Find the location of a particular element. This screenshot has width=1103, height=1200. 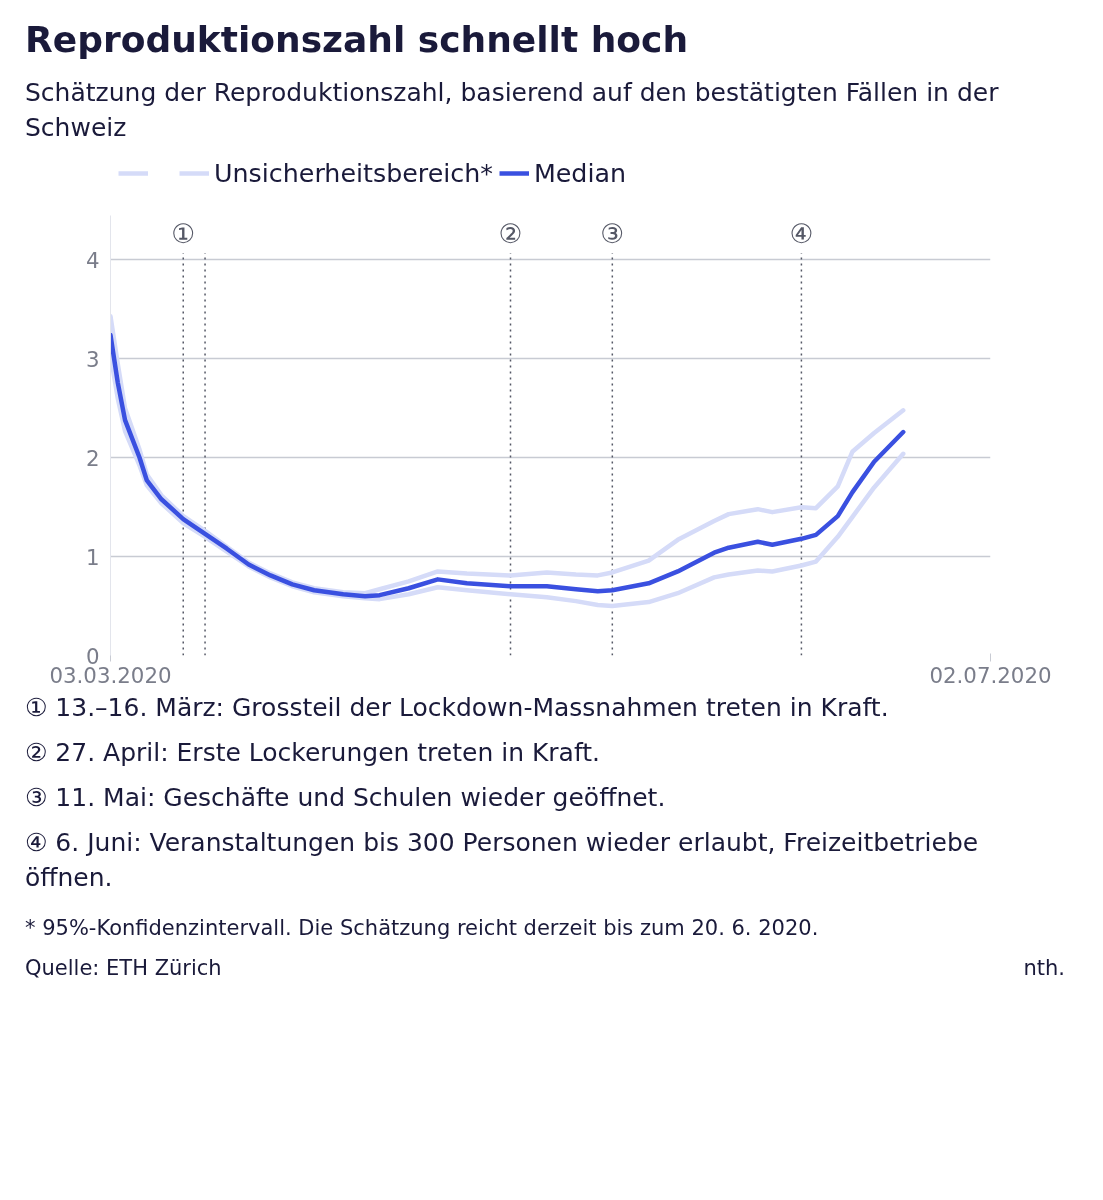

text: ① 13.–16. März: Grossteil der Lockdown-Massnahmen treten in Kraft. is located at coordinates (457, 708).